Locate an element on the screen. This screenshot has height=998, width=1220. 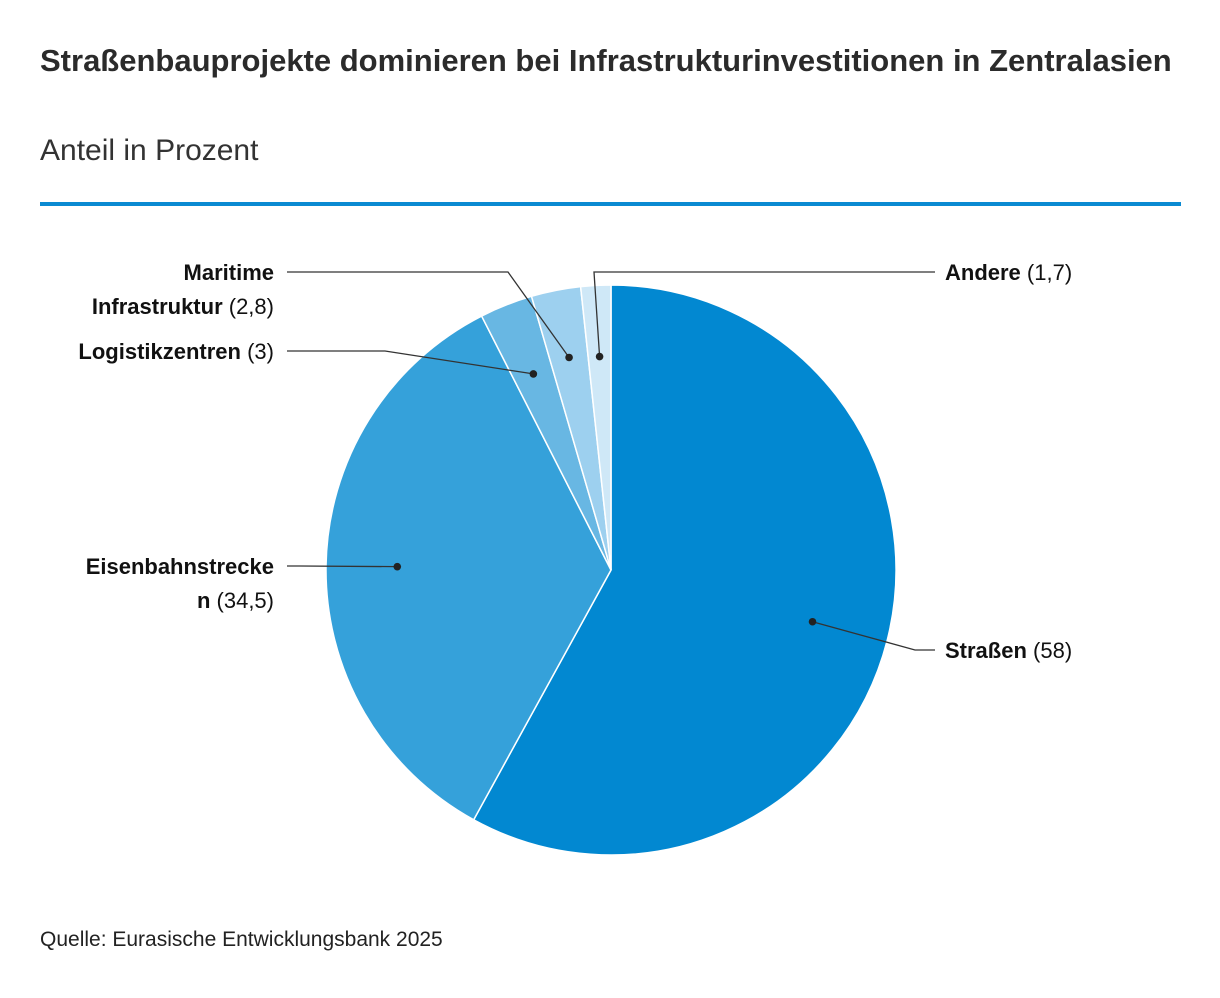
source-note: Quelle: Eurasische Entwicklungsbank 2025 is located at coordinates (241, 939).